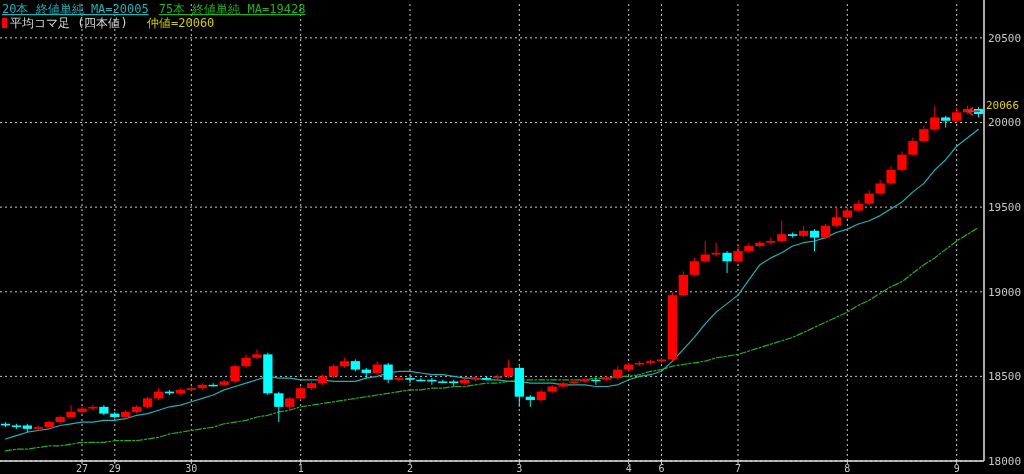  Describe the element at coordinates (847, 468) in the screenshot. I see `x-tick-label: 8` at that location.